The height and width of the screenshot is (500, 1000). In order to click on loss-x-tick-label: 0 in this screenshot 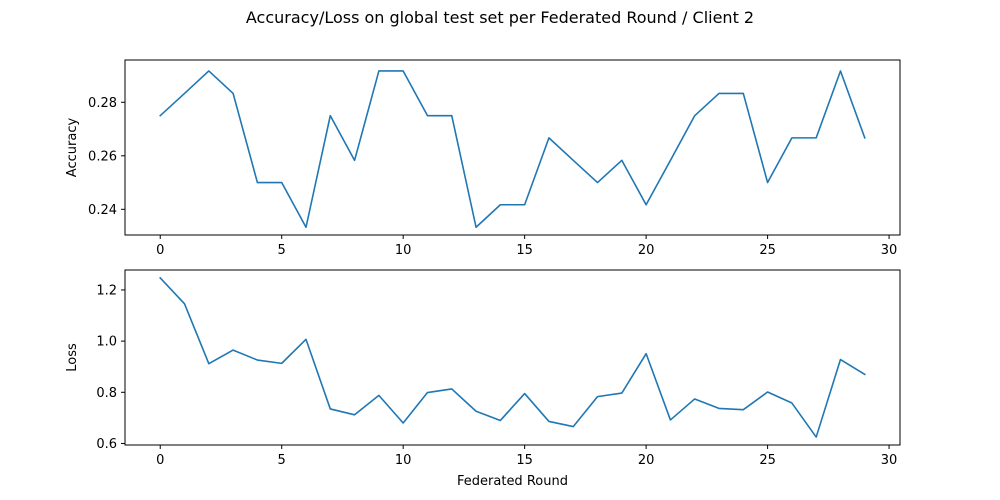, I will do `click(160, 460)`.